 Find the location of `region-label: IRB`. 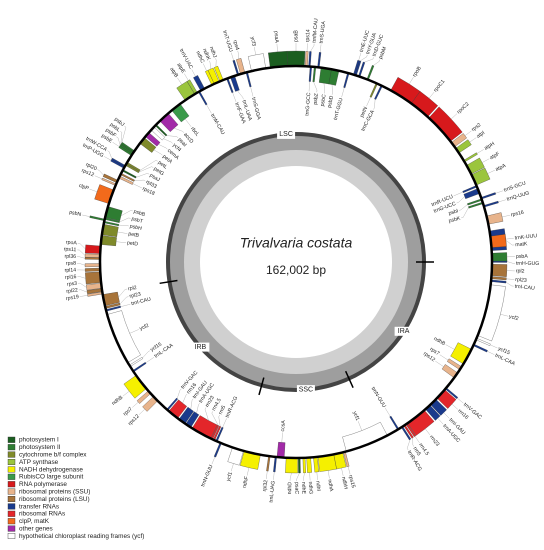

region-label: IRB is located at coordinates (201, 347).